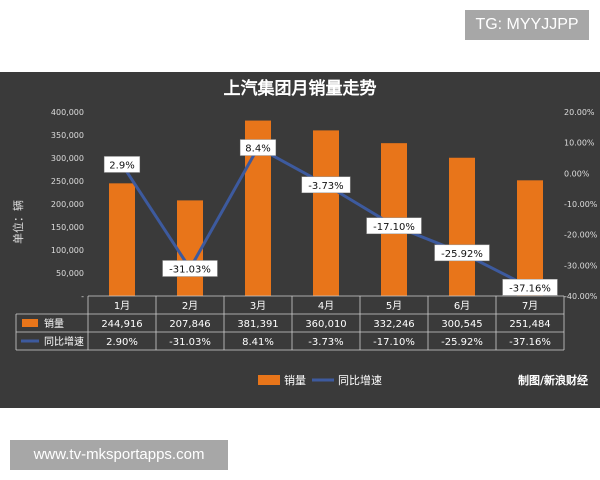 Image resolution: width=600 pixels, height=480 pixels. What do you see at coordinates (295, 380) in the screenshot?
I see `legend-label: 销量` at bounding box center [295, 380].